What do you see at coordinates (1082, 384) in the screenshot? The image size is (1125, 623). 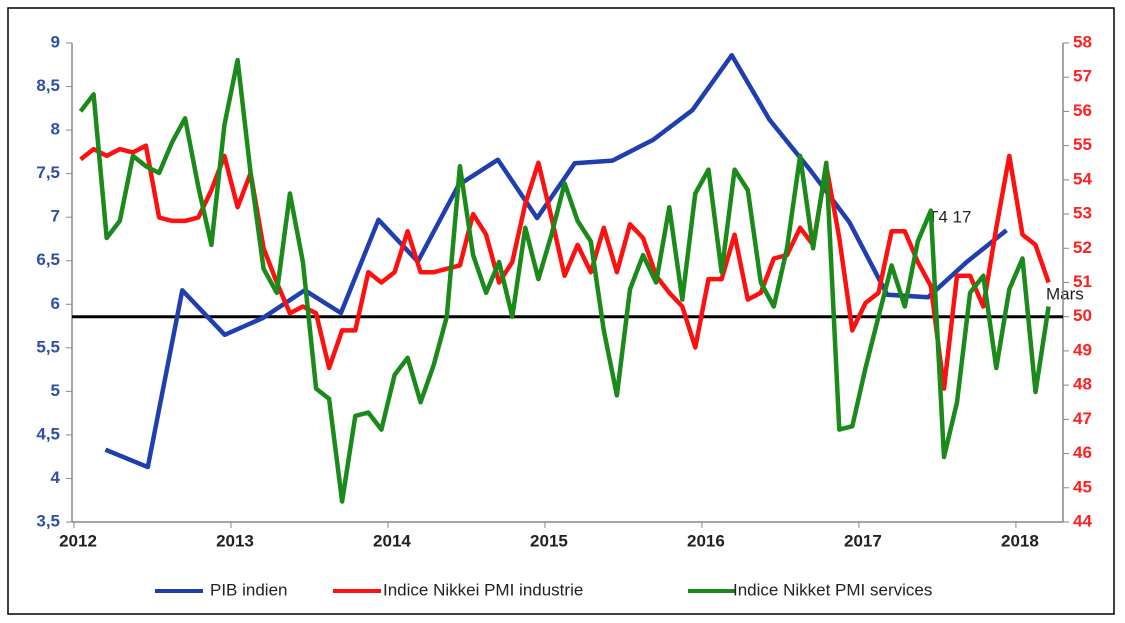 I see `y2-tick-label: 48` at bounding box center [1082, 384].